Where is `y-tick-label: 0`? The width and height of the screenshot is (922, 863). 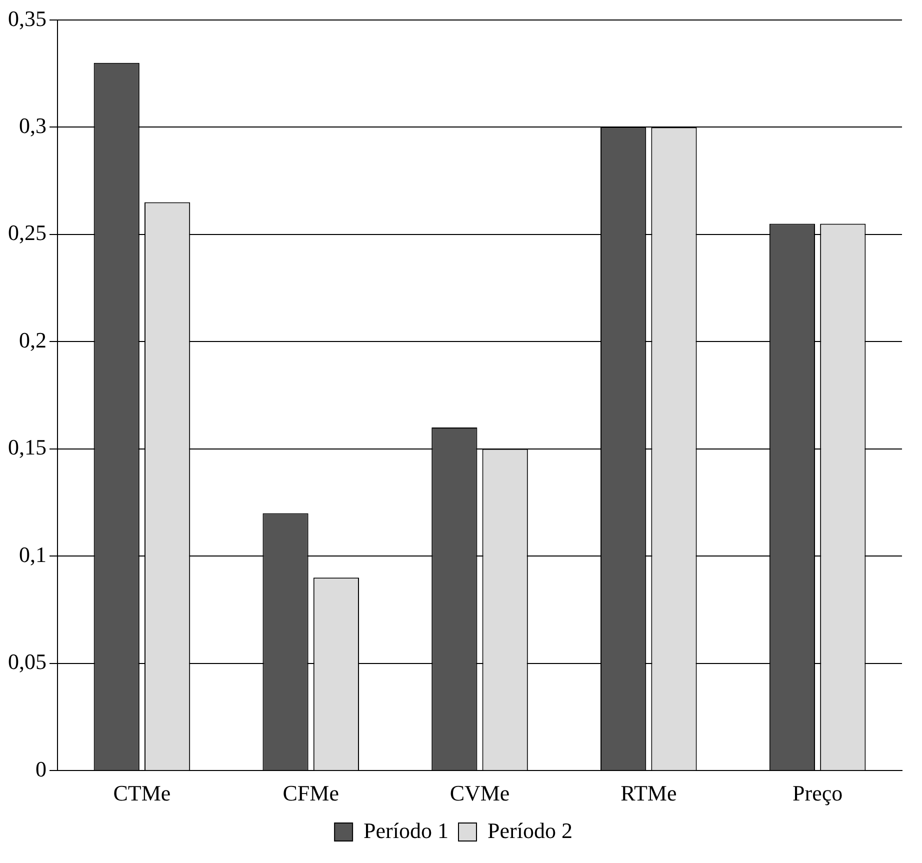
y-tick-label: 0 is located at coordinates (41, 769).